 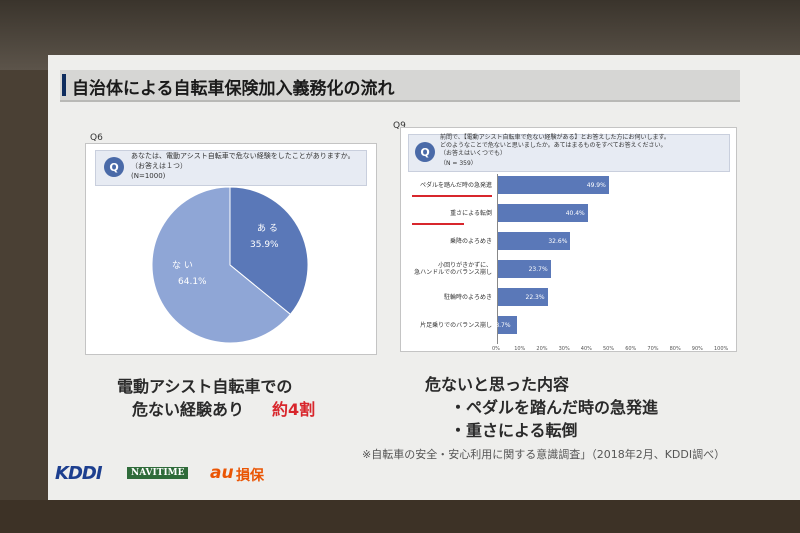 What do you see at coordinates (514, 430) in the screenshot?
I see `right-caption-item2: ・重さによる転倒` at bounding box center [514, 430].